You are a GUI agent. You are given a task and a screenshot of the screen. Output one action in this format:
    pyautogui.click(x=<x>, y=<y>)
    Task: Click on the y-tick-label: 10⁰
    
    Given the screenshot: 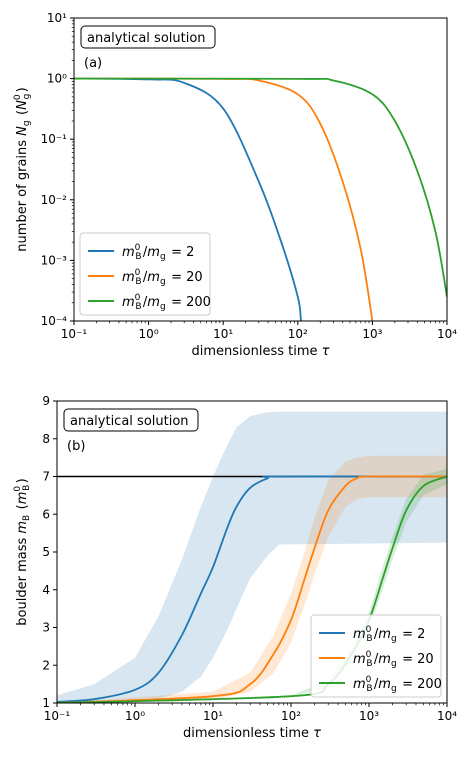 What is the action you would take?
    pyautogui.click(x=57, y=79)
    